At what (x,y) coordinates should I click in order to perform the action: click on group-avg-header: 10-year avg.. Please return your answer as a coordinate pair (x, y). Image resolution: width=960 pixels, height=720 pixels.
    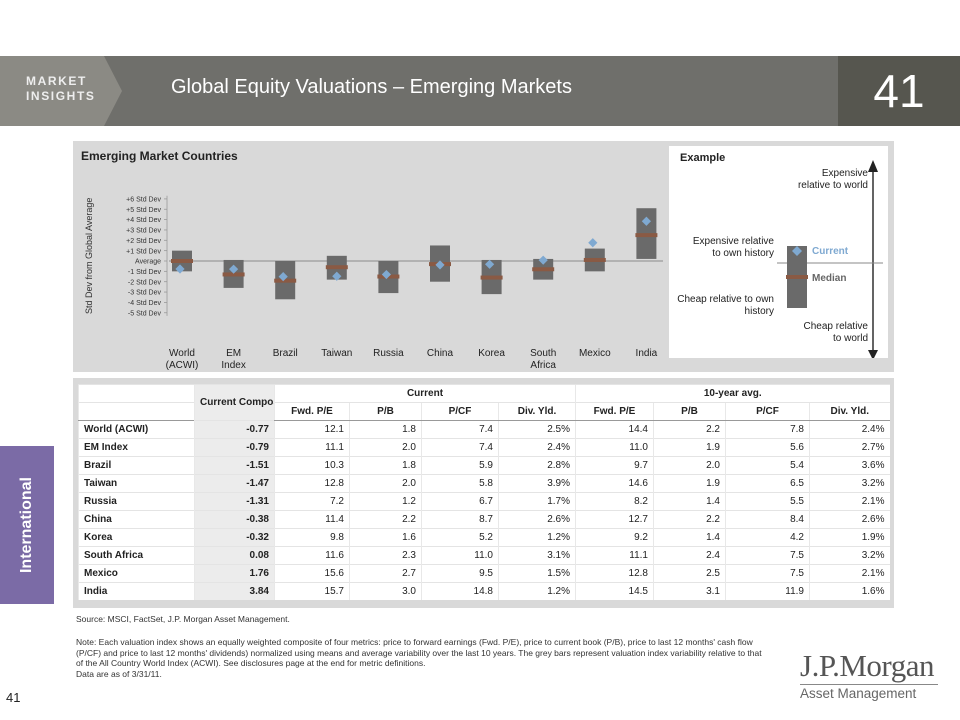
    Looking at the image, I should click on (732, 393).